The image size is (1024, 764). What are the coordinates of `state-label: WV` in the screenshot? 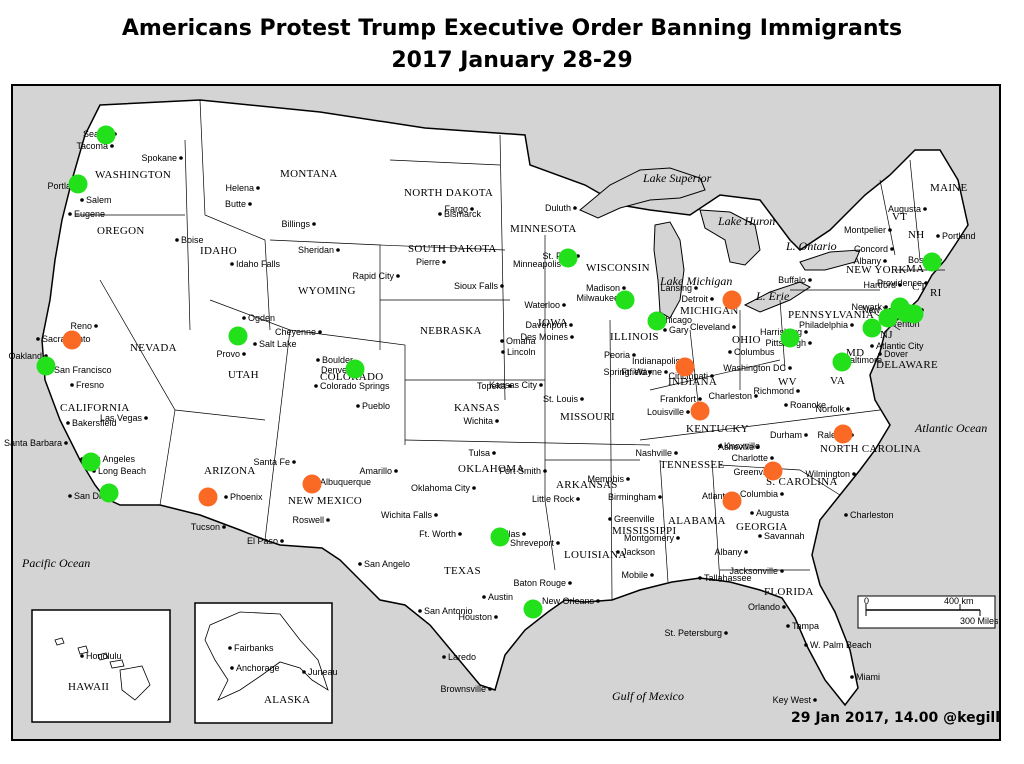 It's located at (787, 382).